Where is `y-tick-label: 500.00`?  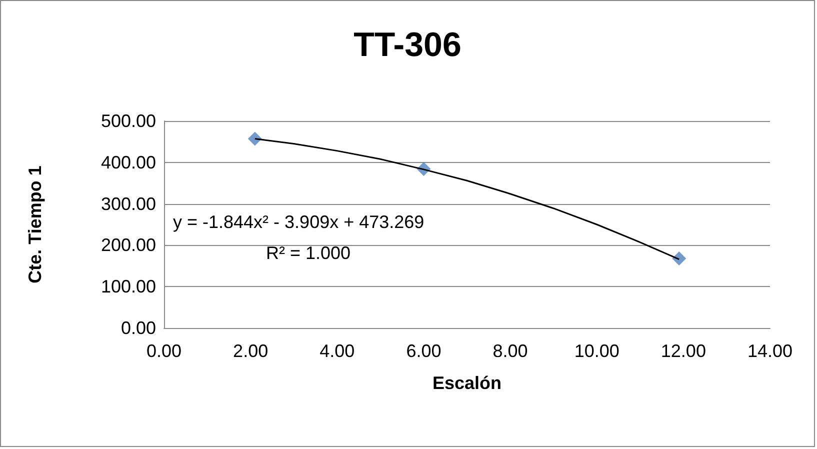 y-tick-label: 500.00 is located at coordinates (128, 121).